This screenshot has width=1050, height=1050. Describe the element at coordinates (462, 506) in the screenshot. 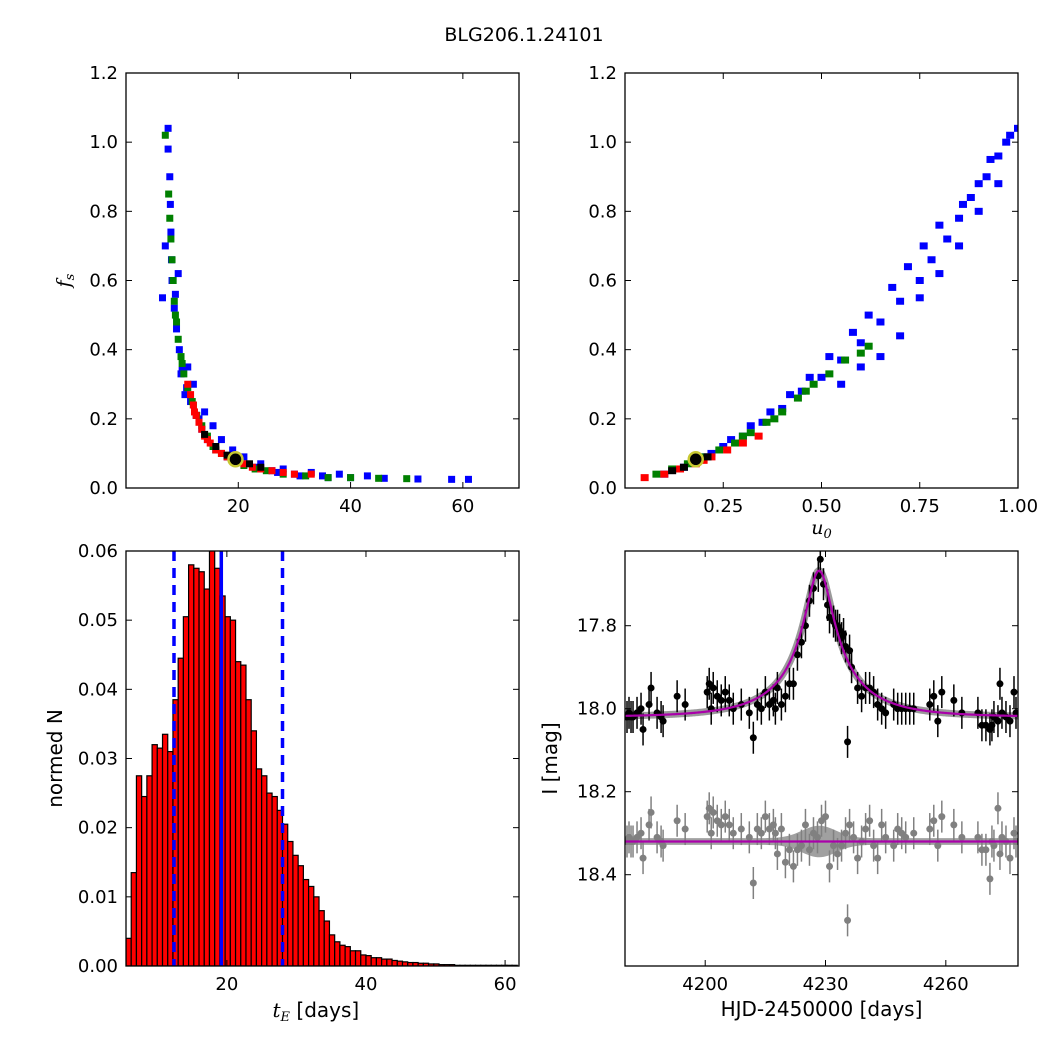

I see `x-tick-label: 60` at that location.